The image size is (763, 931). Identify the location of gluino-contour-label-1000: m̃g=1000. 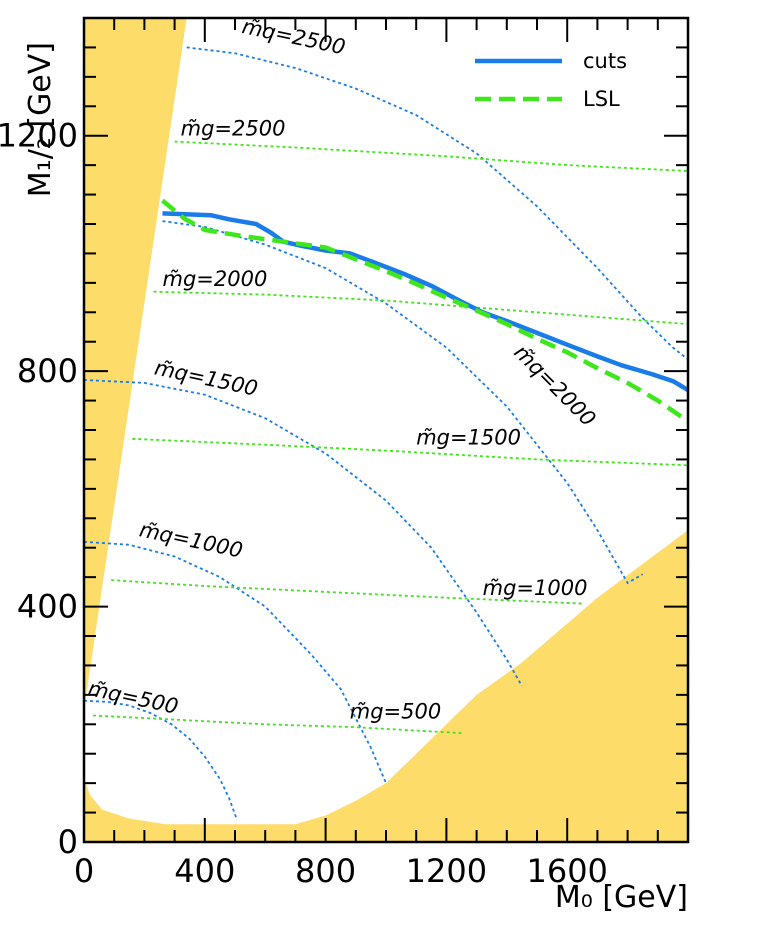
(535, 588).